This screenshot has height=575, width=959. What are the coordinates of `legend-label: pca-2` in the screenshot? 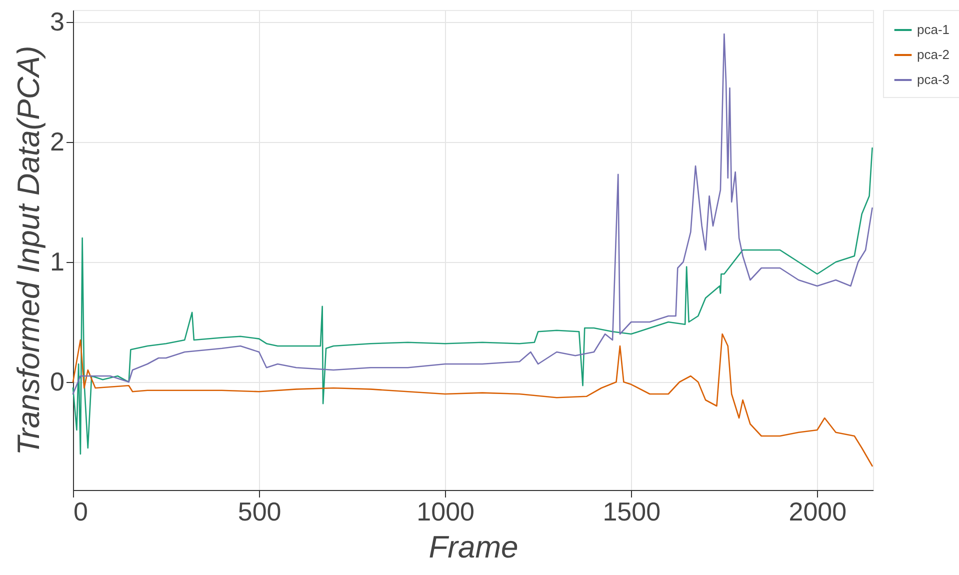 It's located at (933, 54).